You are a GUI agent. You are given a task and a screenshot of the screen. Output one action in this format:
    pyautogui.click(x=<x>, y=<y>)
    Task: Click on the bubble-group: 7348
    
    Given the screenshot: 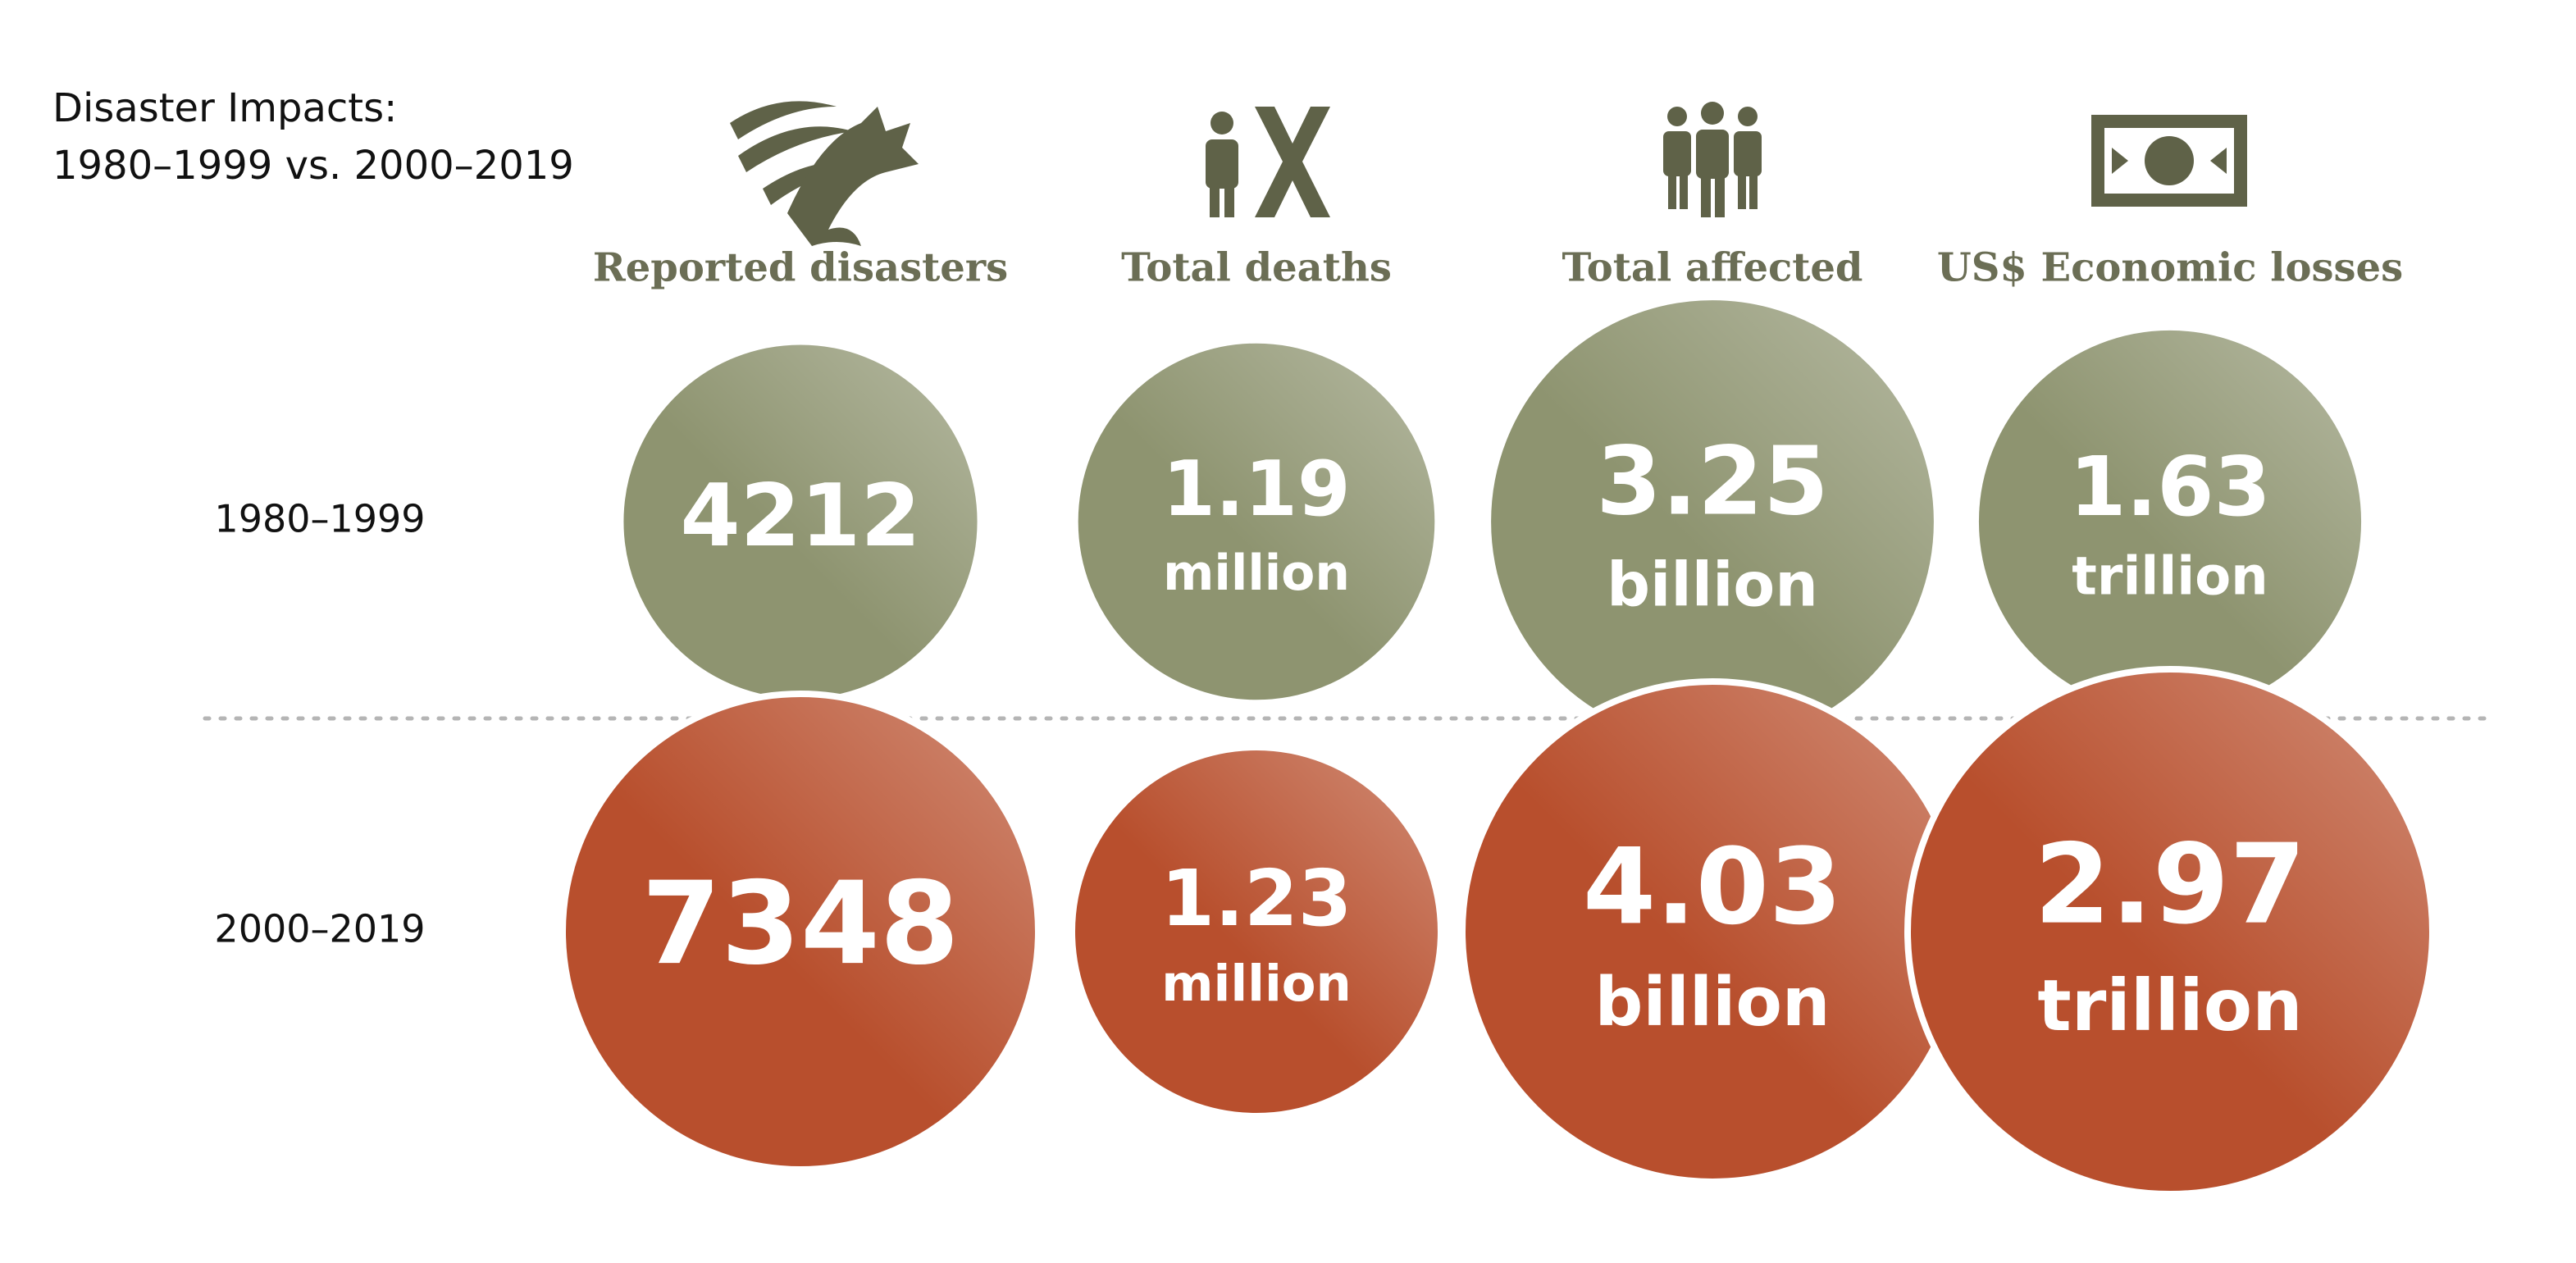 What is the action you would take?
    pyautogui.click(x=800, y=932)
    